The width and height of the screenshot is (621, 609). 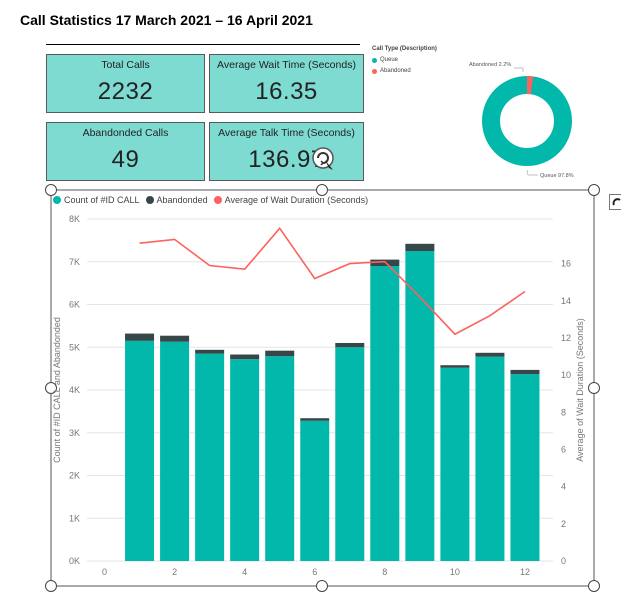 I want to click on y-right-tick-label: 16, so click(x=566, y=264).